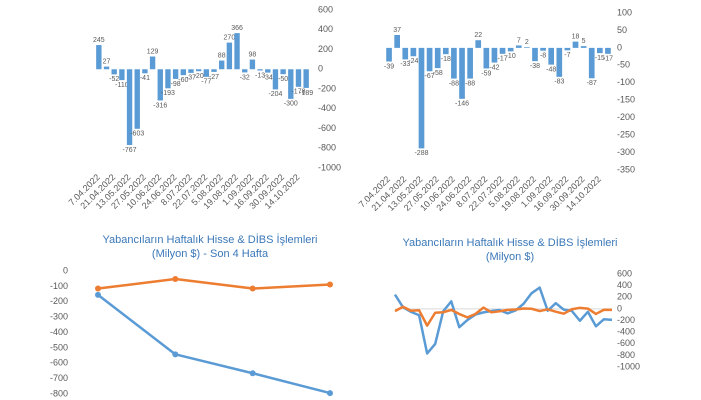 Image resolution: width=701 pixels, height=400 pixels. What do you see at coordinates (567, 55) in the screenshot?
I see `data-label: -7` at bounding box center [567, 55].